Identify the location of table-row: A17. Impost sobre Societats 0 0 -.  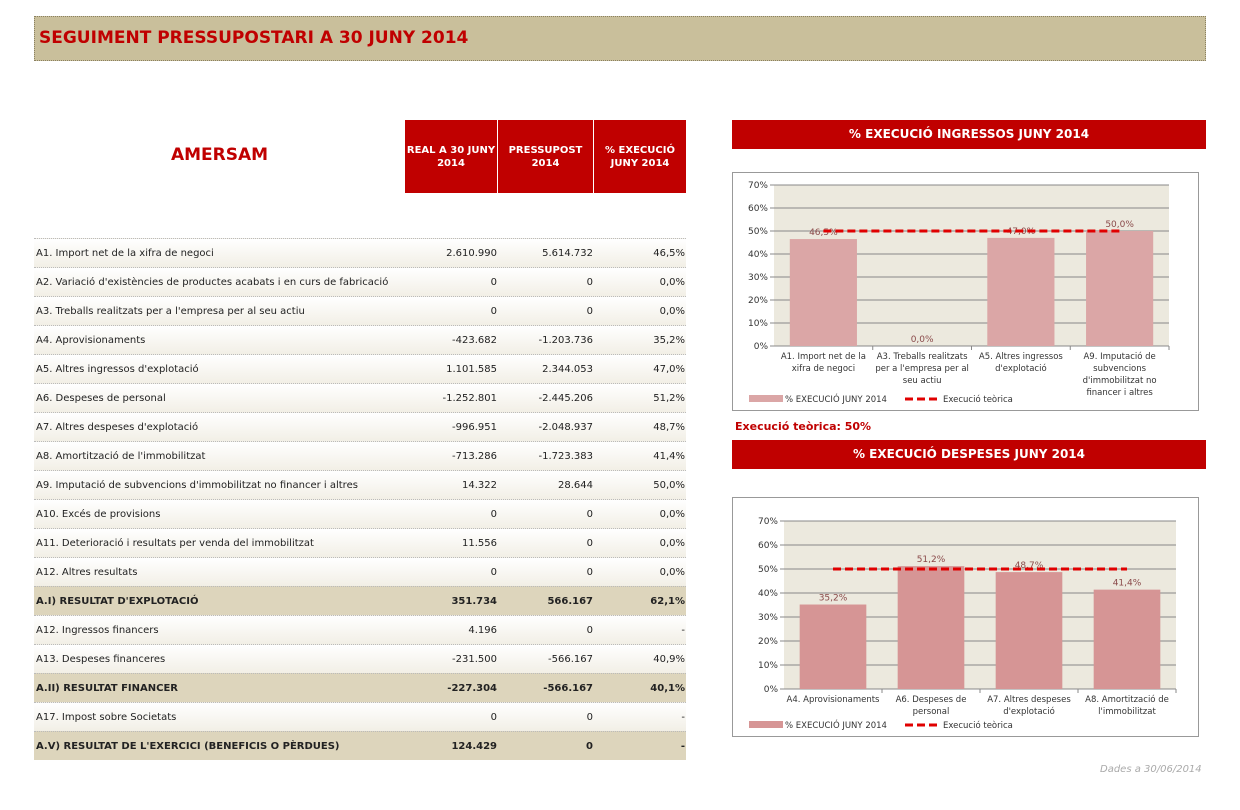
(360, 716).